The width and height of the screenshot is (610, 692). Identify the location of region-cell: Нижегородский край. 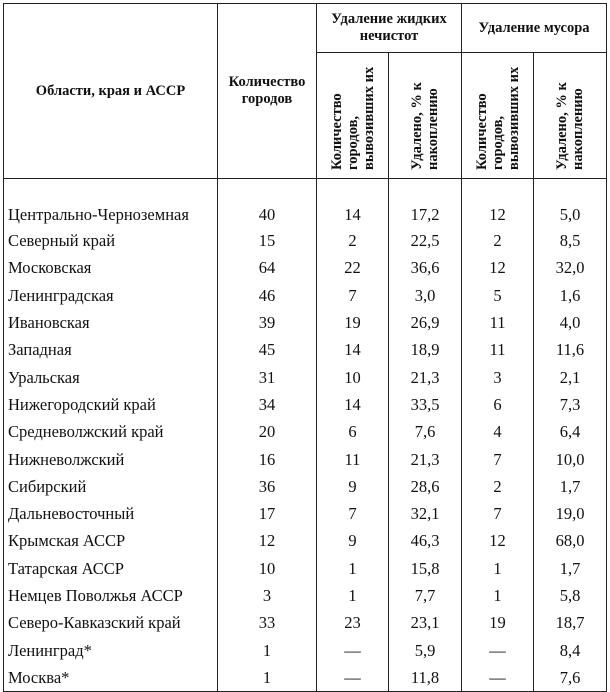
(110, 404).